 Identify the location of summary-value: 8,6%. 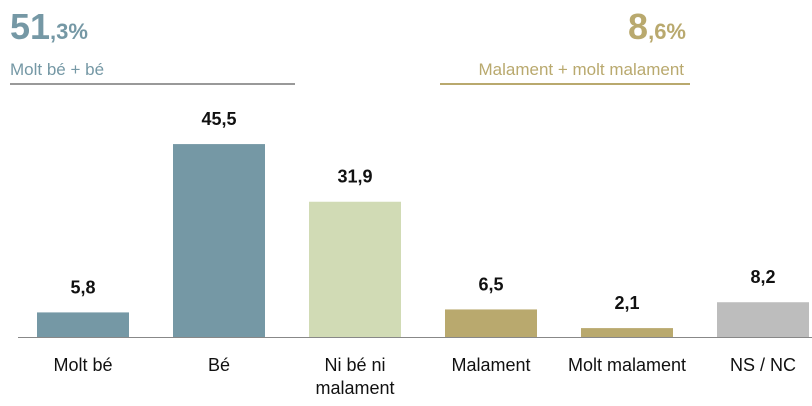
(657, 27).